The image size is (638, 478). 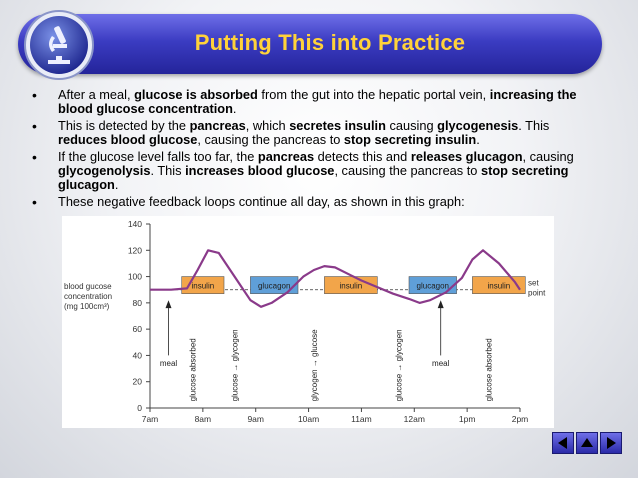 I want to click on bullet-bold-text: reduces blood glucose, so click(x=128, y=140).